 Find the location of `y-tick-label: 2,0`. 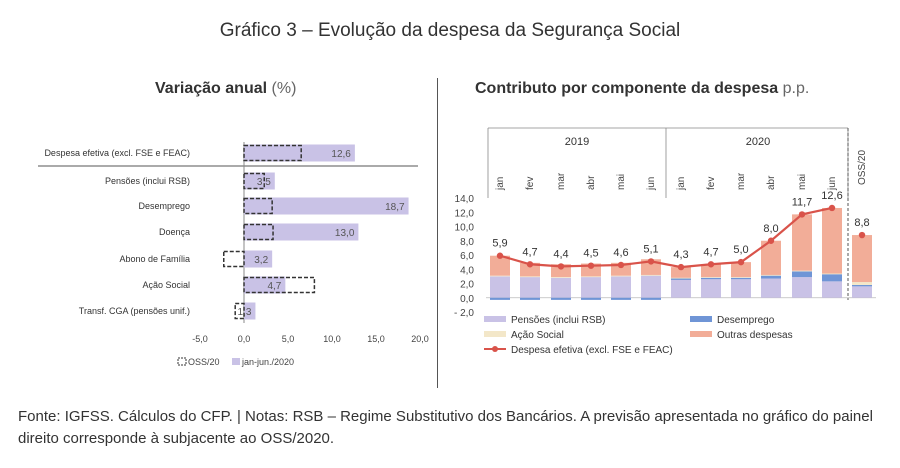

y-tick-label: 2,0 is located at coordinates (467, 285).